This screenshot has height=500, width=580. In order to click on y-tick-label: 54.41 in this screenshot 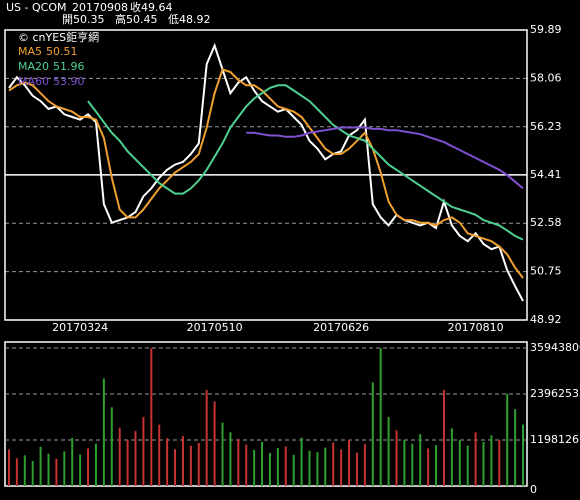, I will do `click(546, 174)`.